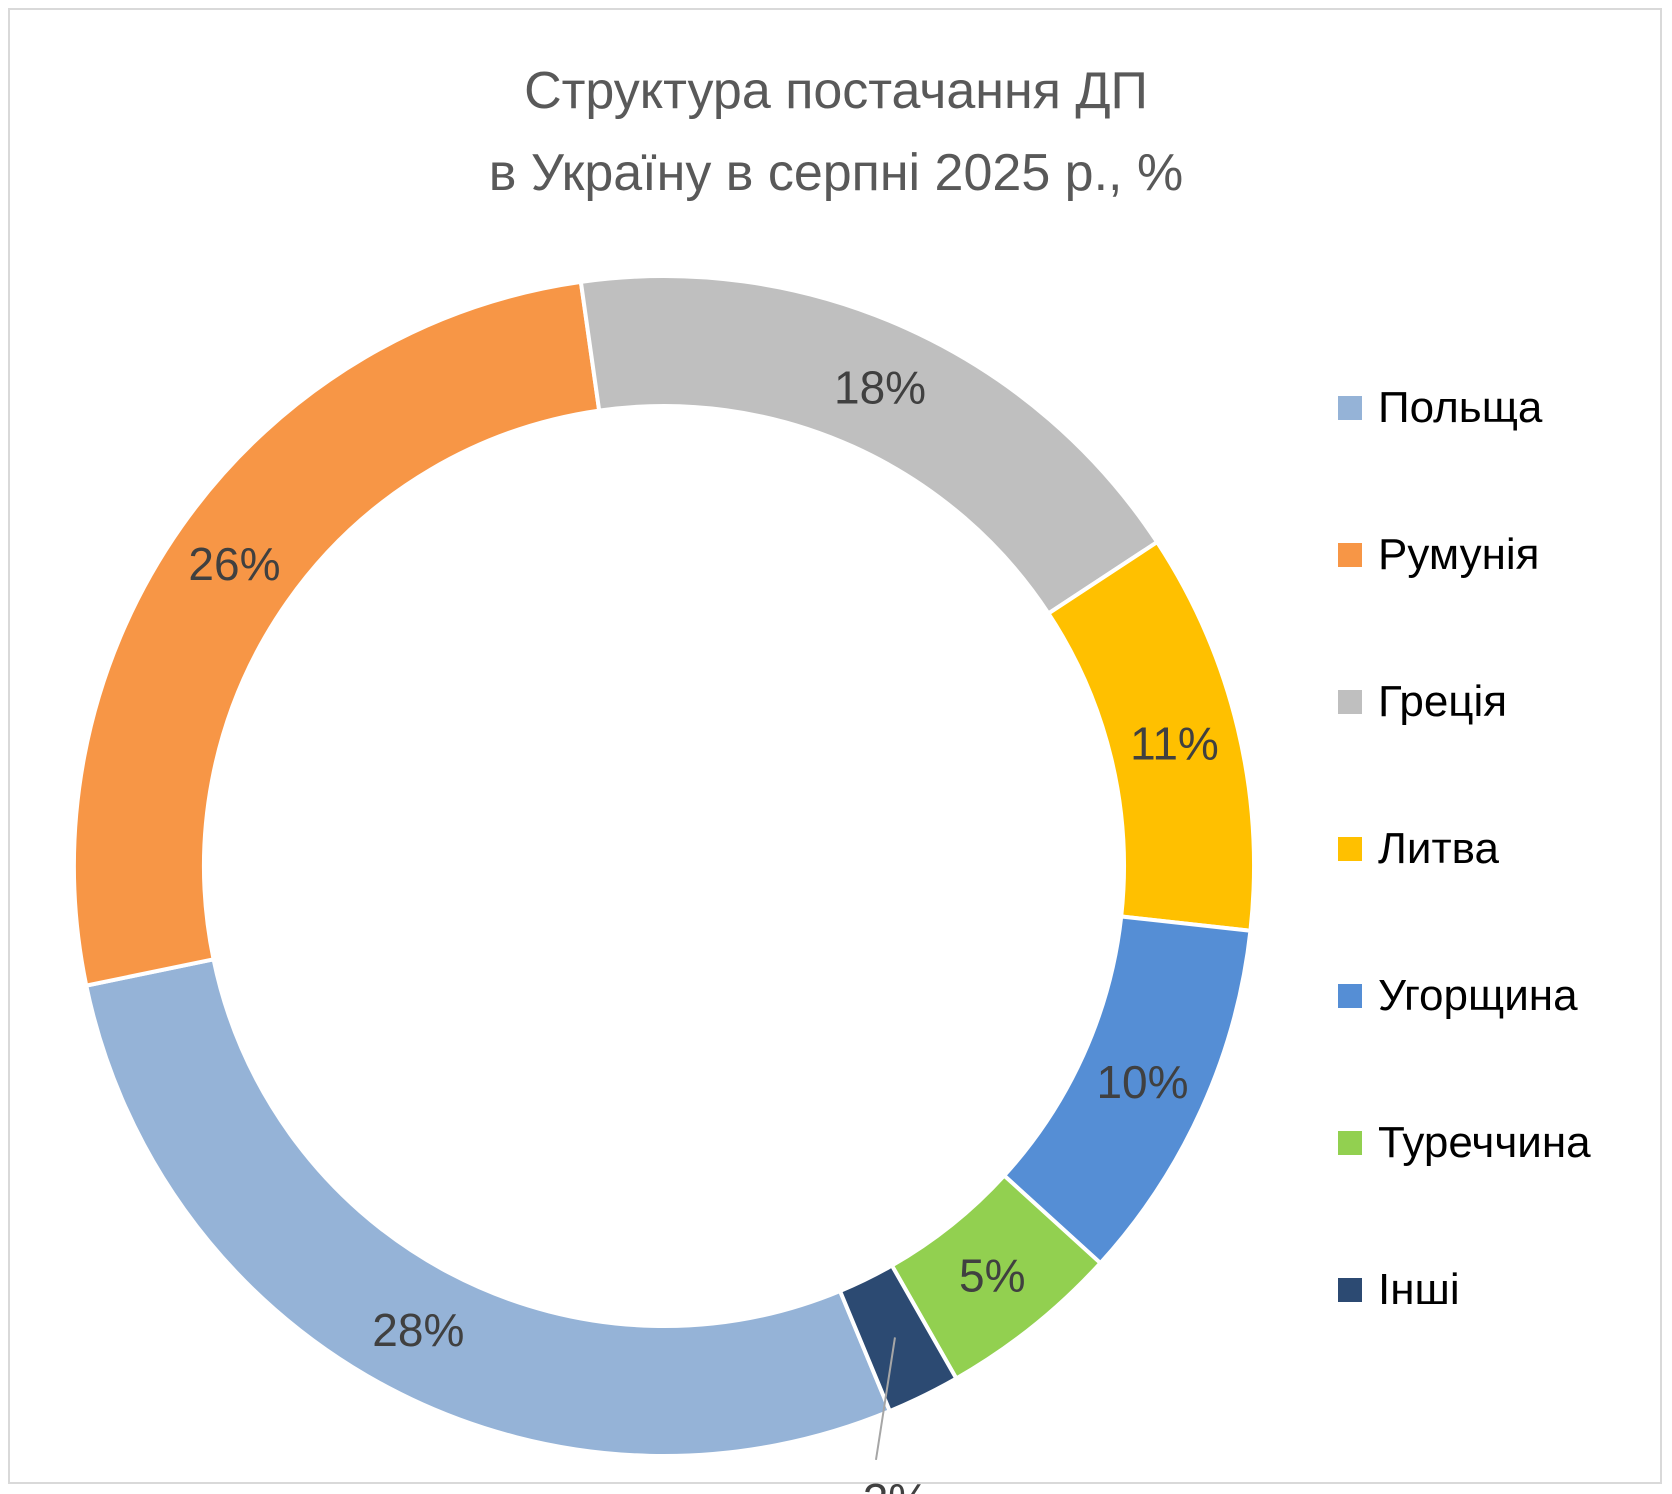  Describe the element at coordinates (1438, 848) in the screenshot. I see `legend-label: Литва` at that location.